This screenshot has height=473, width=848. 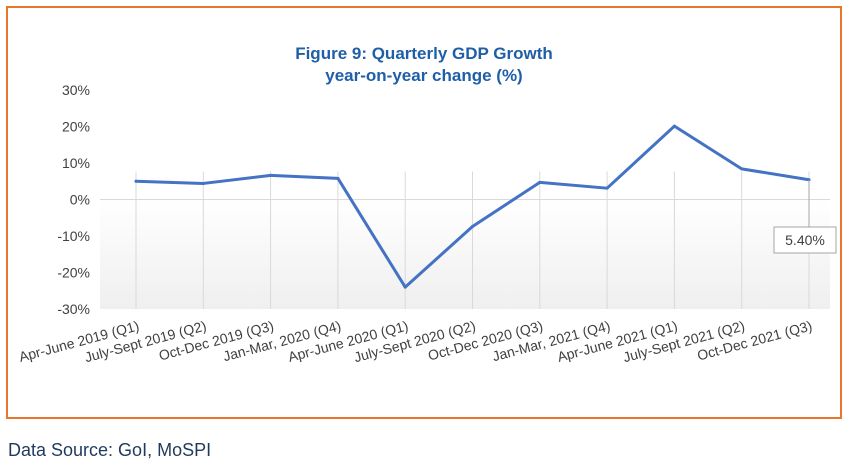 I want to click on chart-title: Figure 9: Quarterly GDP Growth, so click(x=424, y=53).